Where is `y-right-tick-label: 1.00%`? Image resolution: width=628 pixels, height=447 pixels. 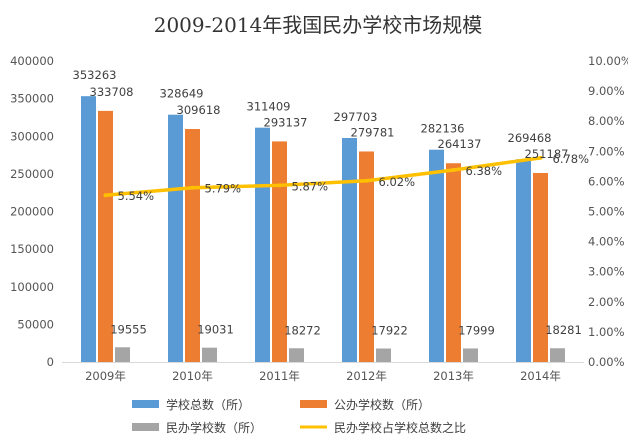
y-right-tick-label: 1.00% is located at coordinates (606, 332).